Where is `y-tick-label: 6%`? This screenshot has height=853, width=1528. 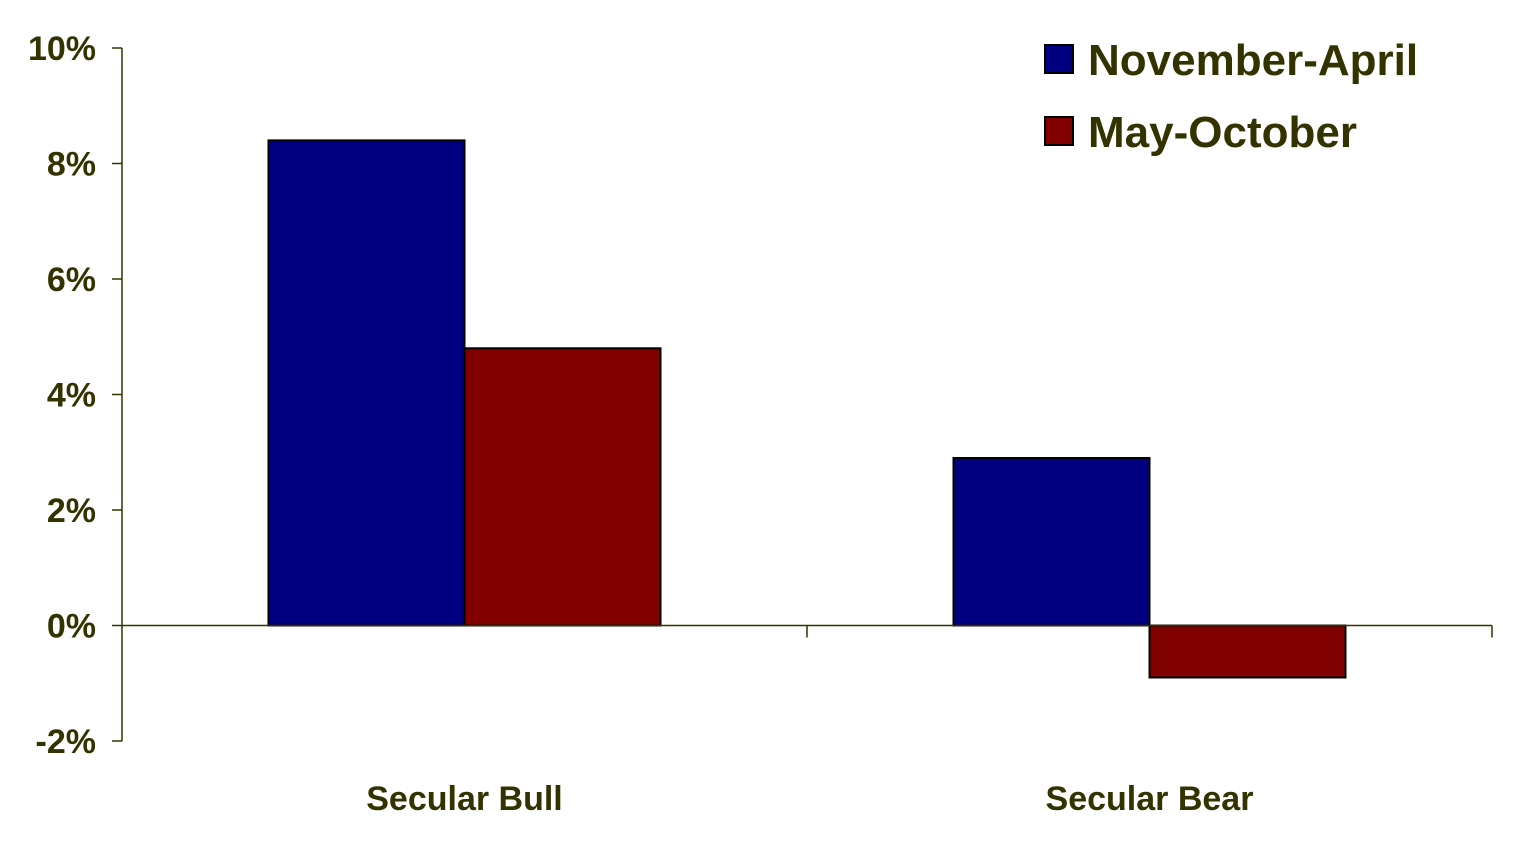 y-tick-label: 6% is located at coordinates (71, 280).